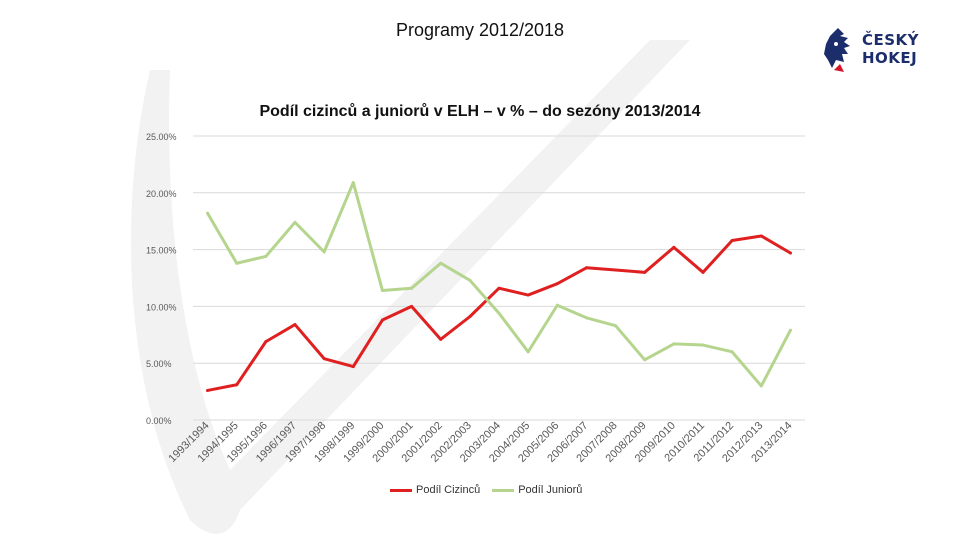  Describe the element at coordinates (159, 421) in the screenshot. I see `y-tick-label: 0.00%` at that location.